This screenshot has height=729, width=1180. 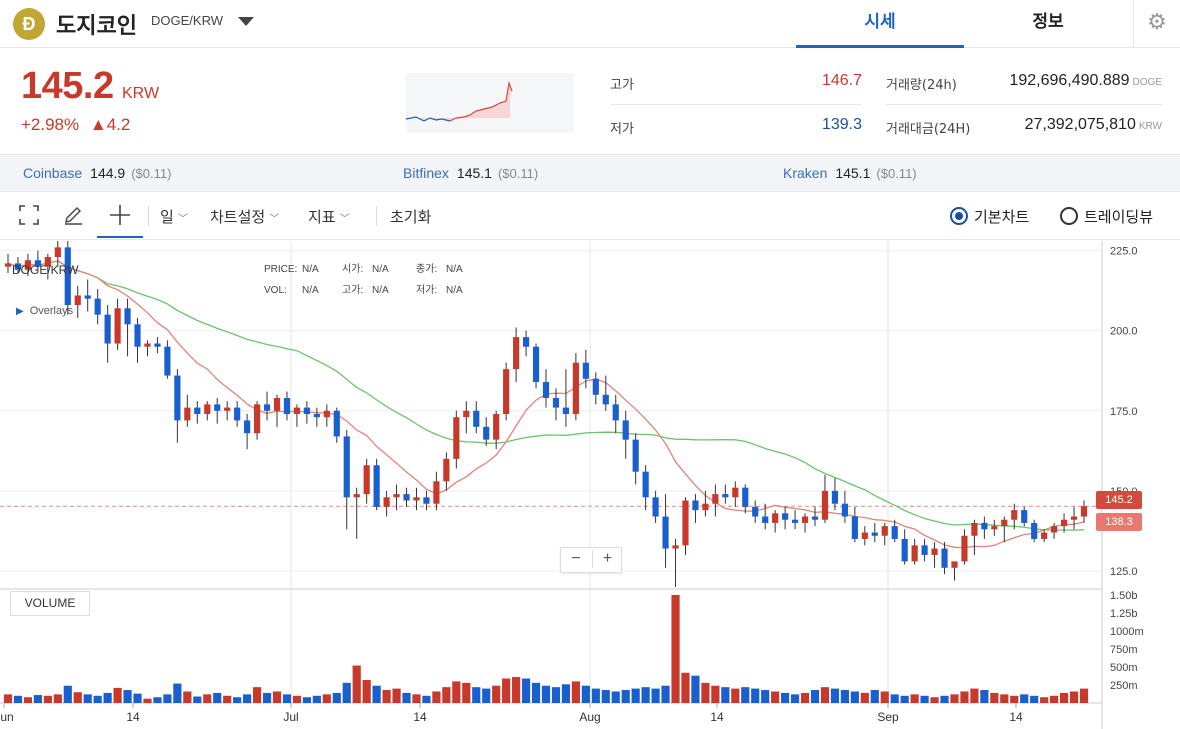 I want to click on stat-turnover: 거래대금(24H) 27,392,075,810 KRW, so click(x=1024, y=127).